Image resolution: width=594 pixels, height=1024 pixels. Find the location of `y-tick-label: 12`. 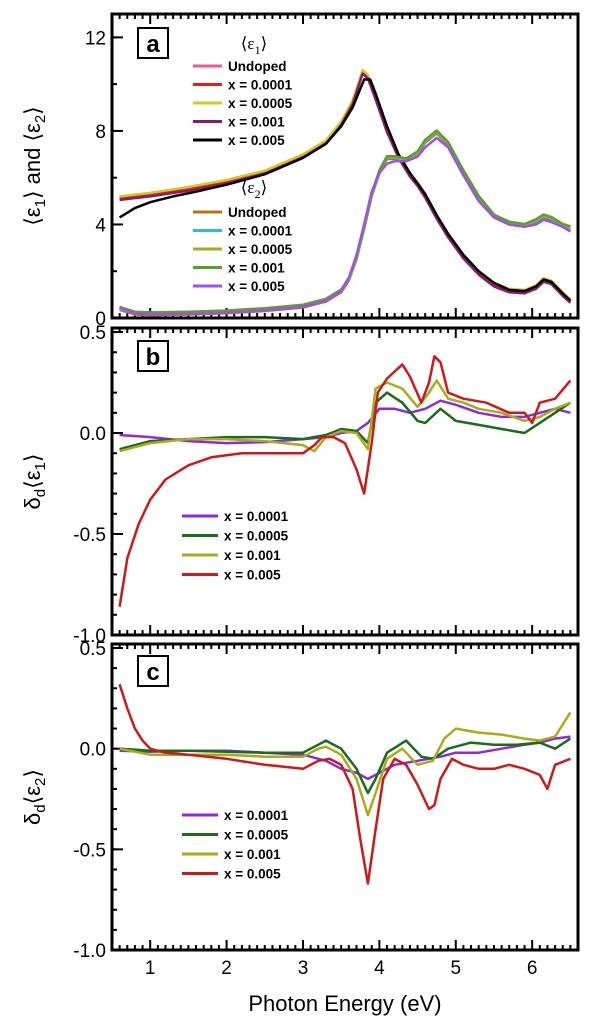

y-tick-label: 12 is located at coordinates (95, 38).